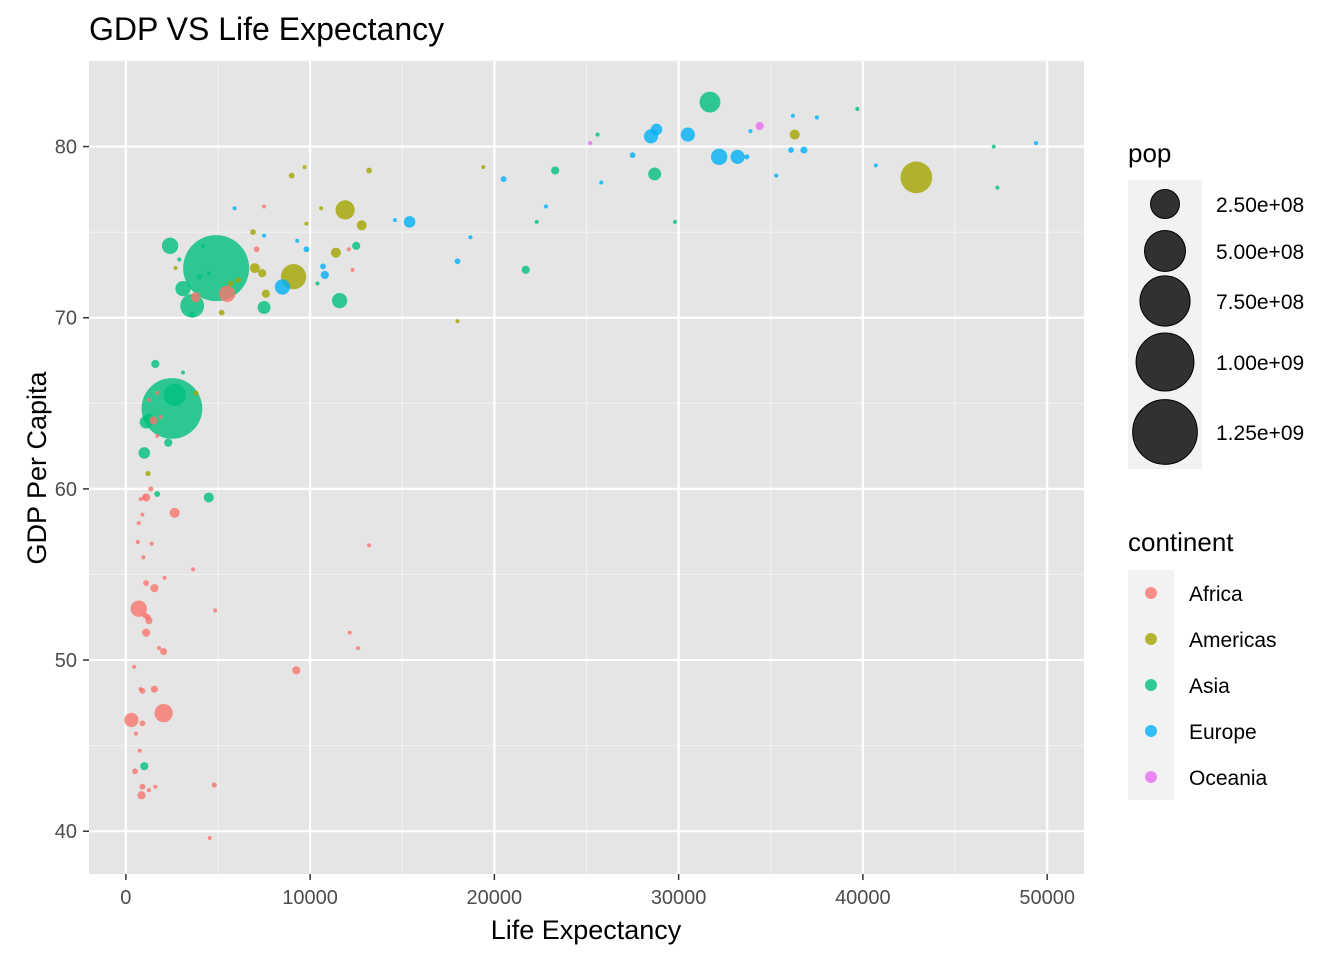 The image size is (1344, 960). I want to click on color-legend-label: Asia, so click(1209, 686).